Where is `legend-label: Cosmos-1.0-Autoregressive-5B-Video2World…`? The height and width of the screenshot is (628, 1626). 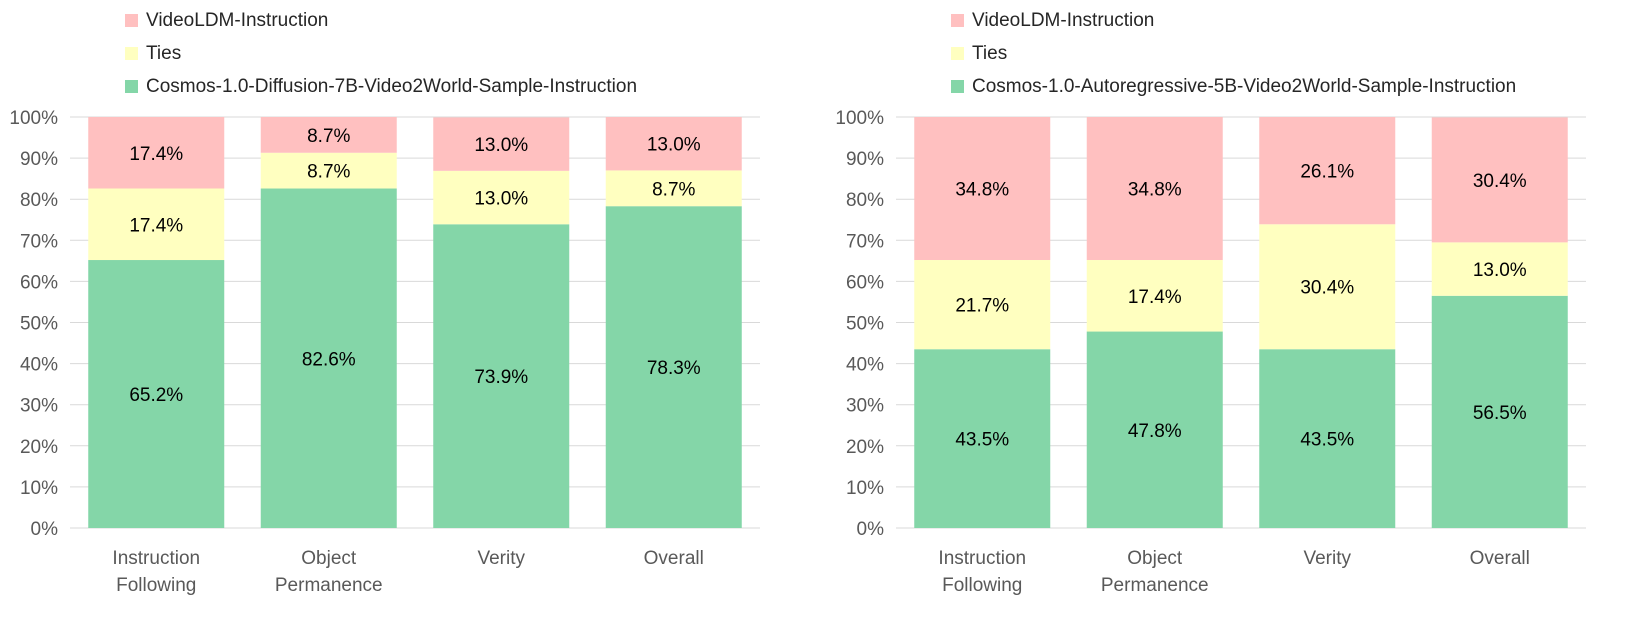 legend-label: Cosmos-1.0-Autoregressive-5B-Video2World… is located at coordinates (1244, 86).